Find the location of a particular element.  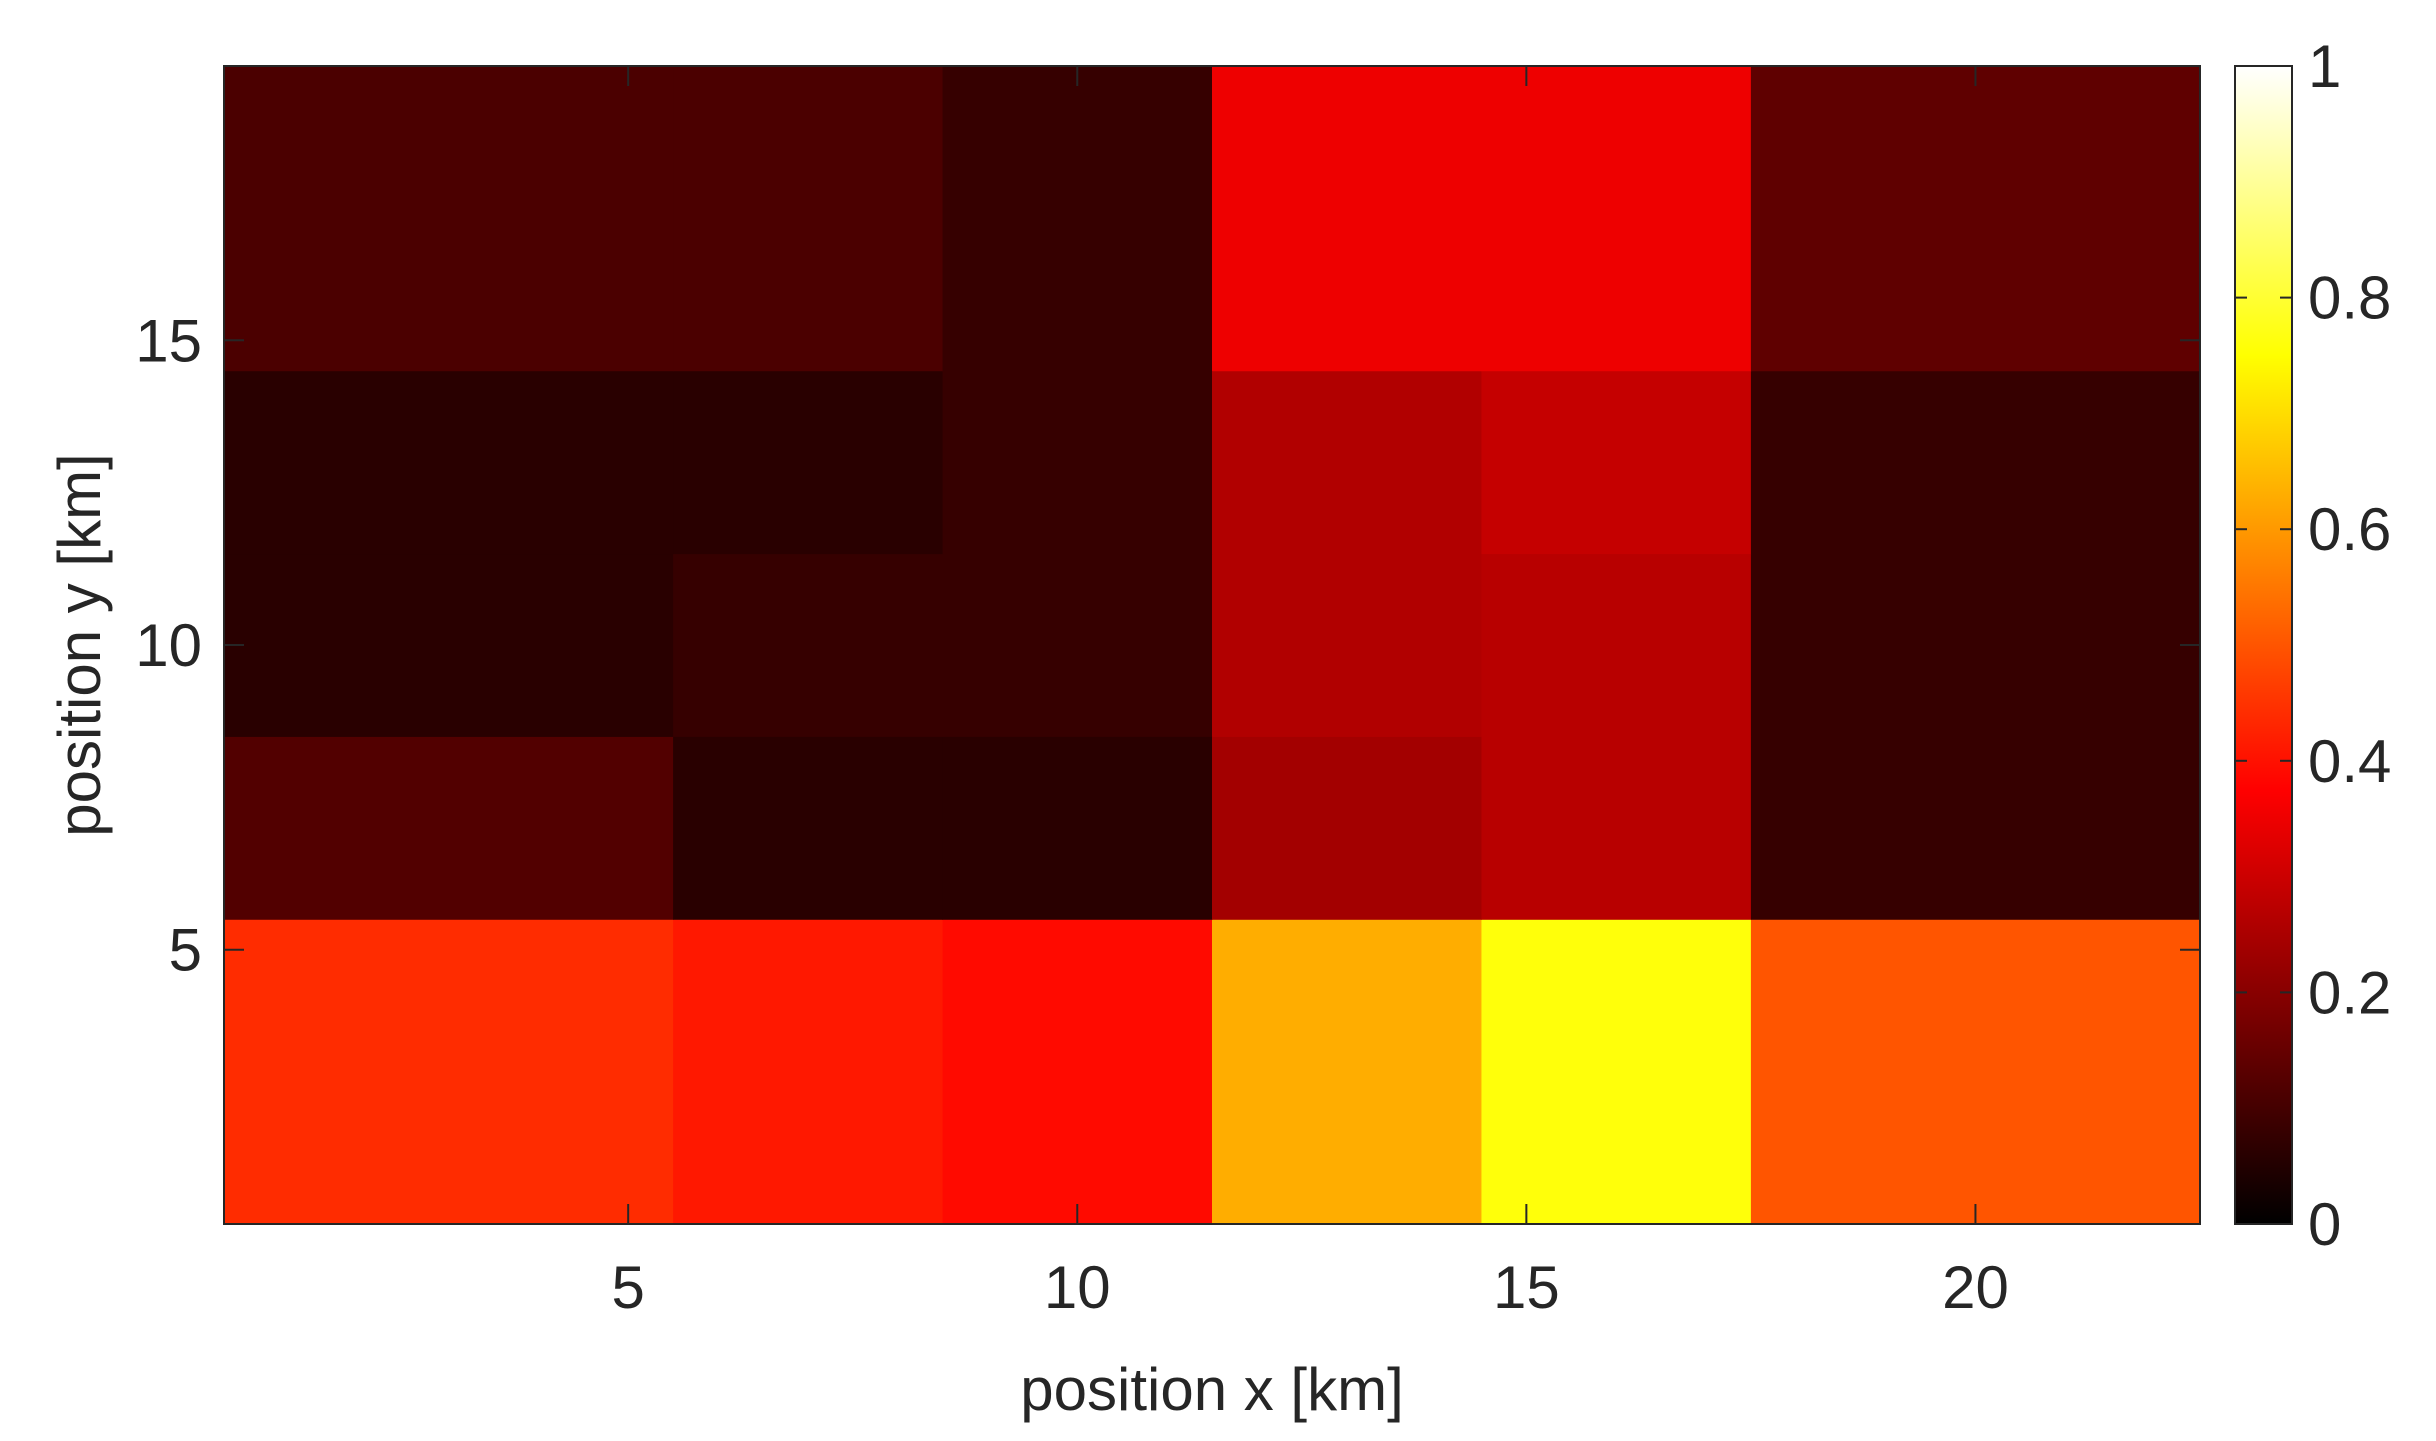

y-tick-label: 5 is located at coordinates (185, 950).